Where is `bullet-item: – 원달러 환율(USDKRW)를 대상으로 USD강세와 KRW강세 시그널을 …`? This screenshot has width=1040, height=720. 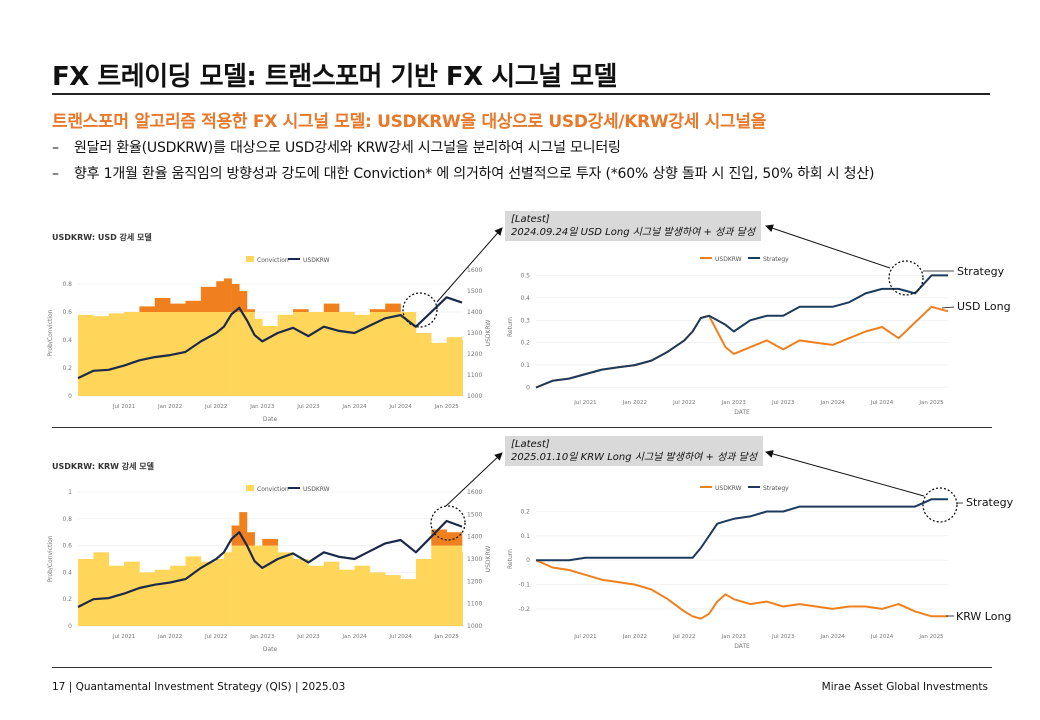 bullet-item: – 원달러 환율(USDKRW)를 대상으로 USD강세와 KRW강세 시그널을 … is located at coordinates (336, 147).